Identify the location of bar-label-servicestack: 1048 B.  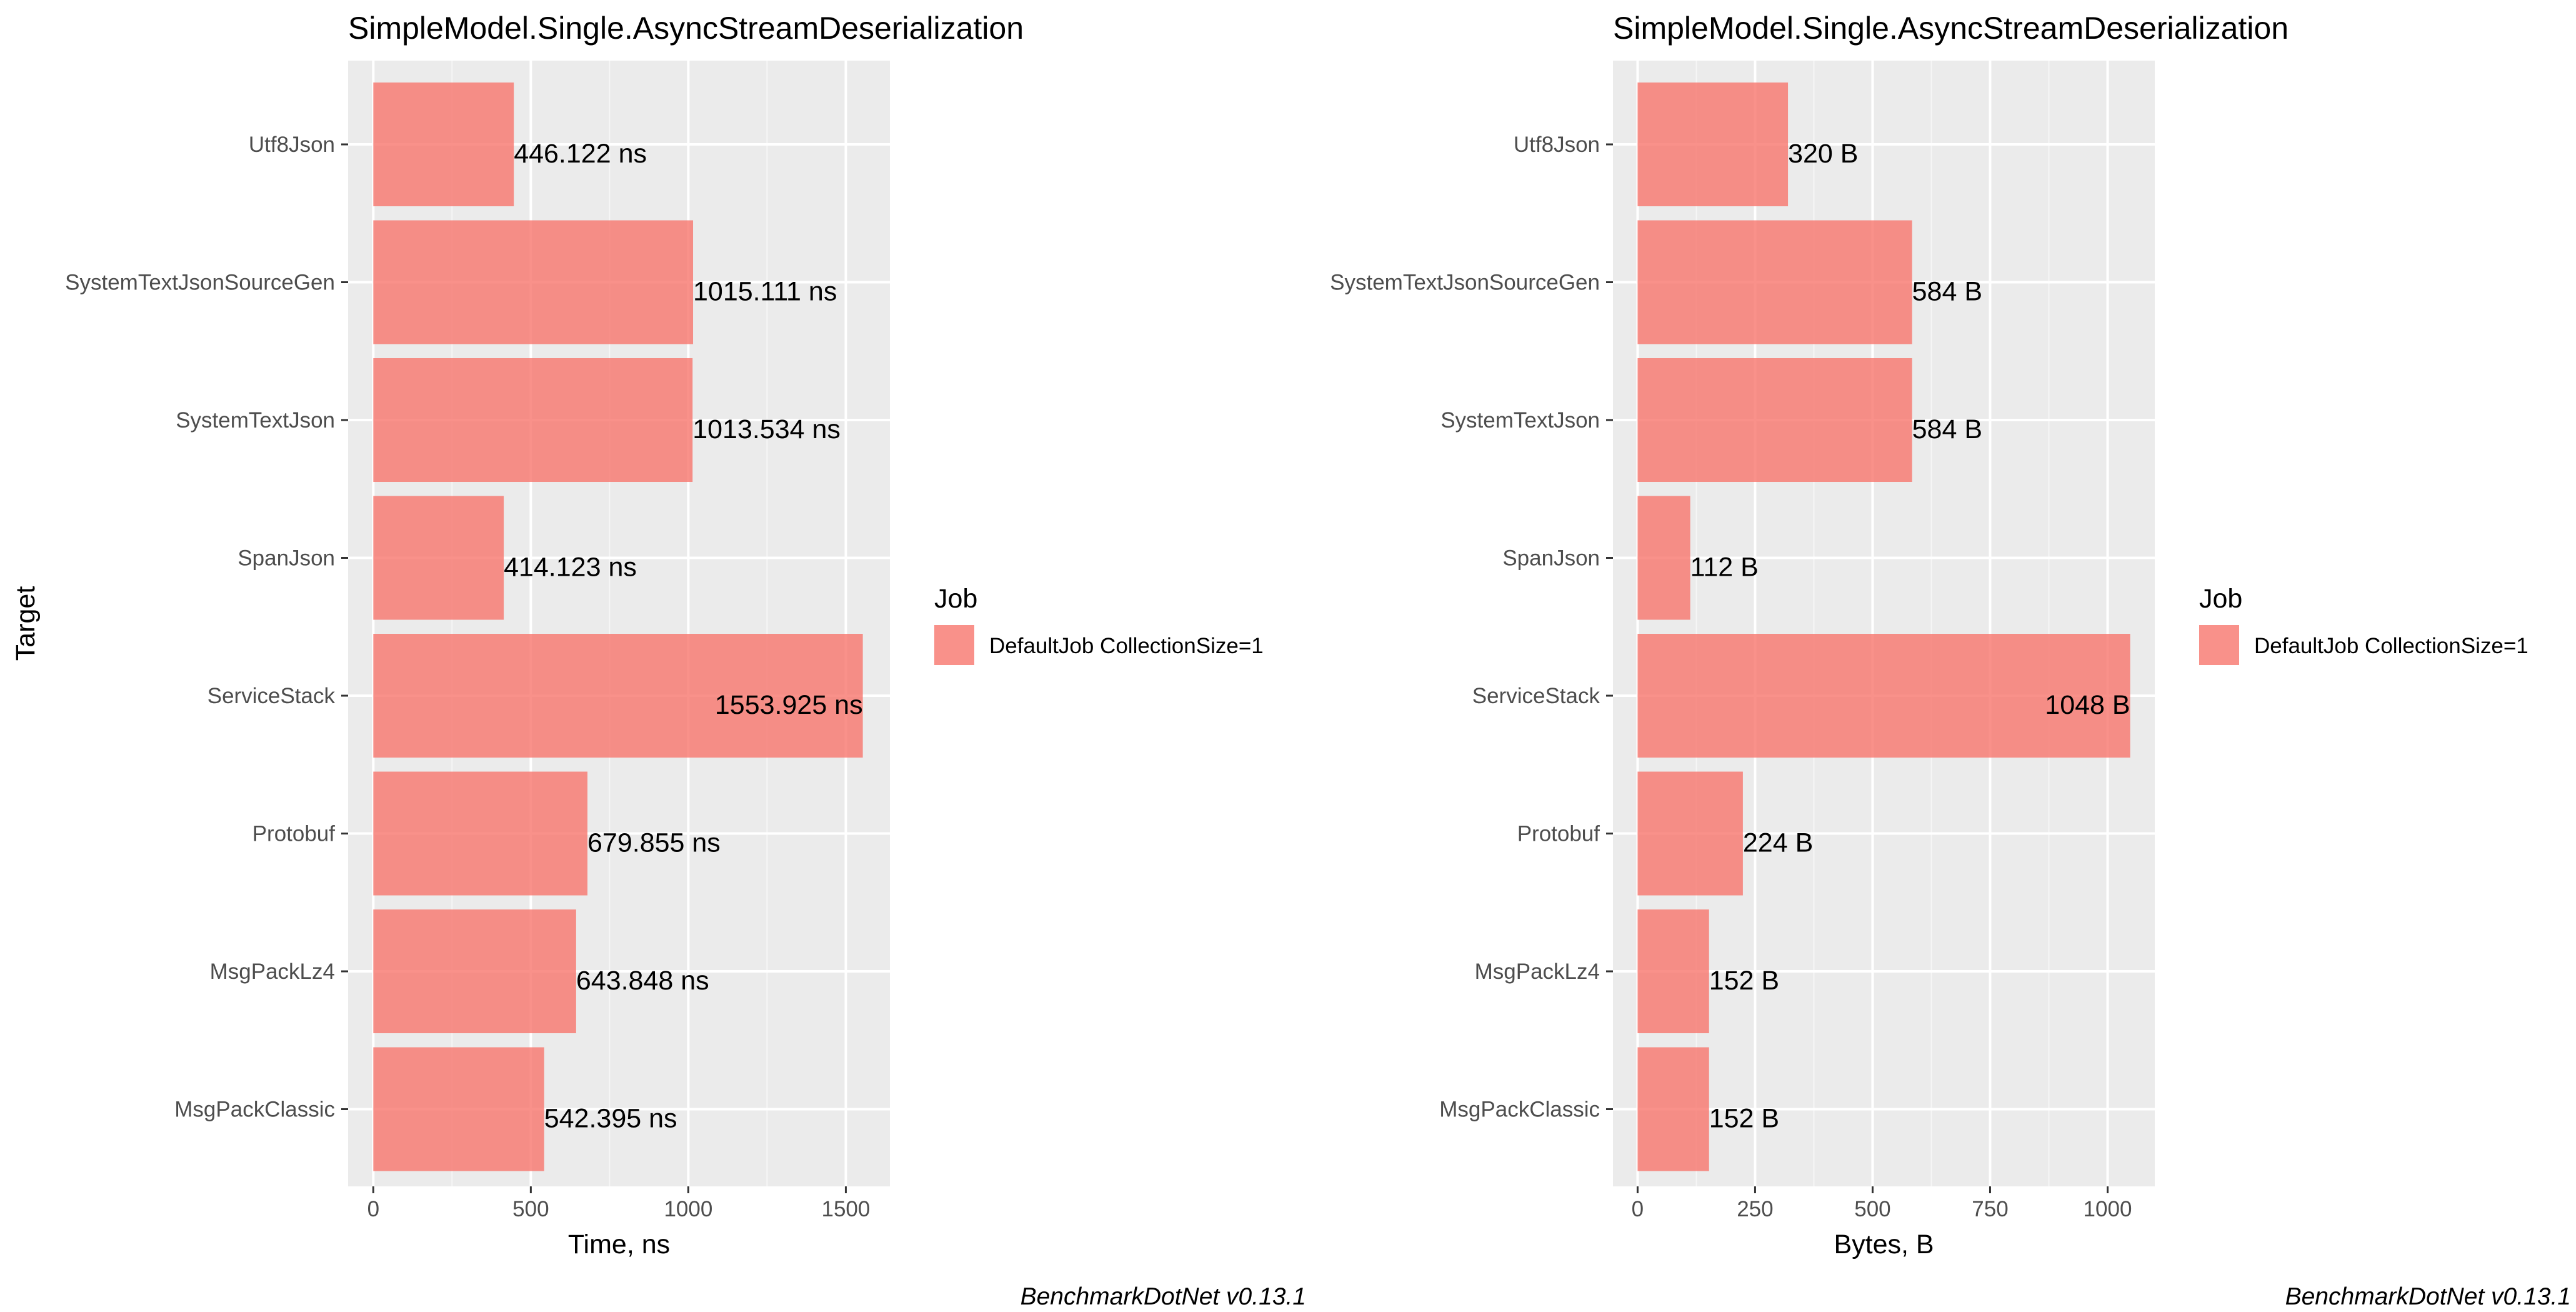
(2087, 705).